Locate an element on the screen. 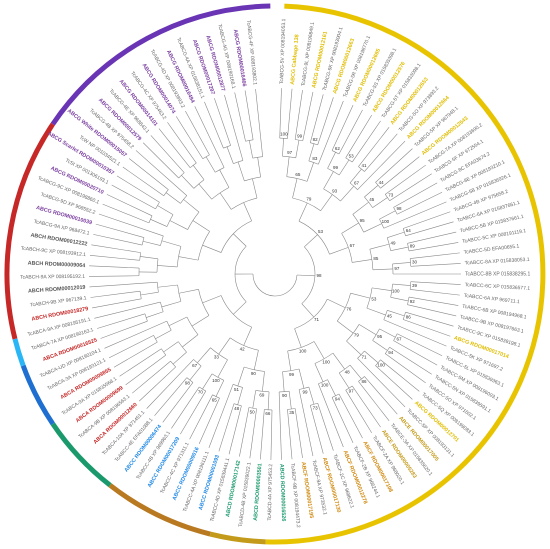 The width and height of the screenshot is (550, 549). leaf-label: TcABCF-9B XP 008194473.2 is located at coordinates (295, 495).